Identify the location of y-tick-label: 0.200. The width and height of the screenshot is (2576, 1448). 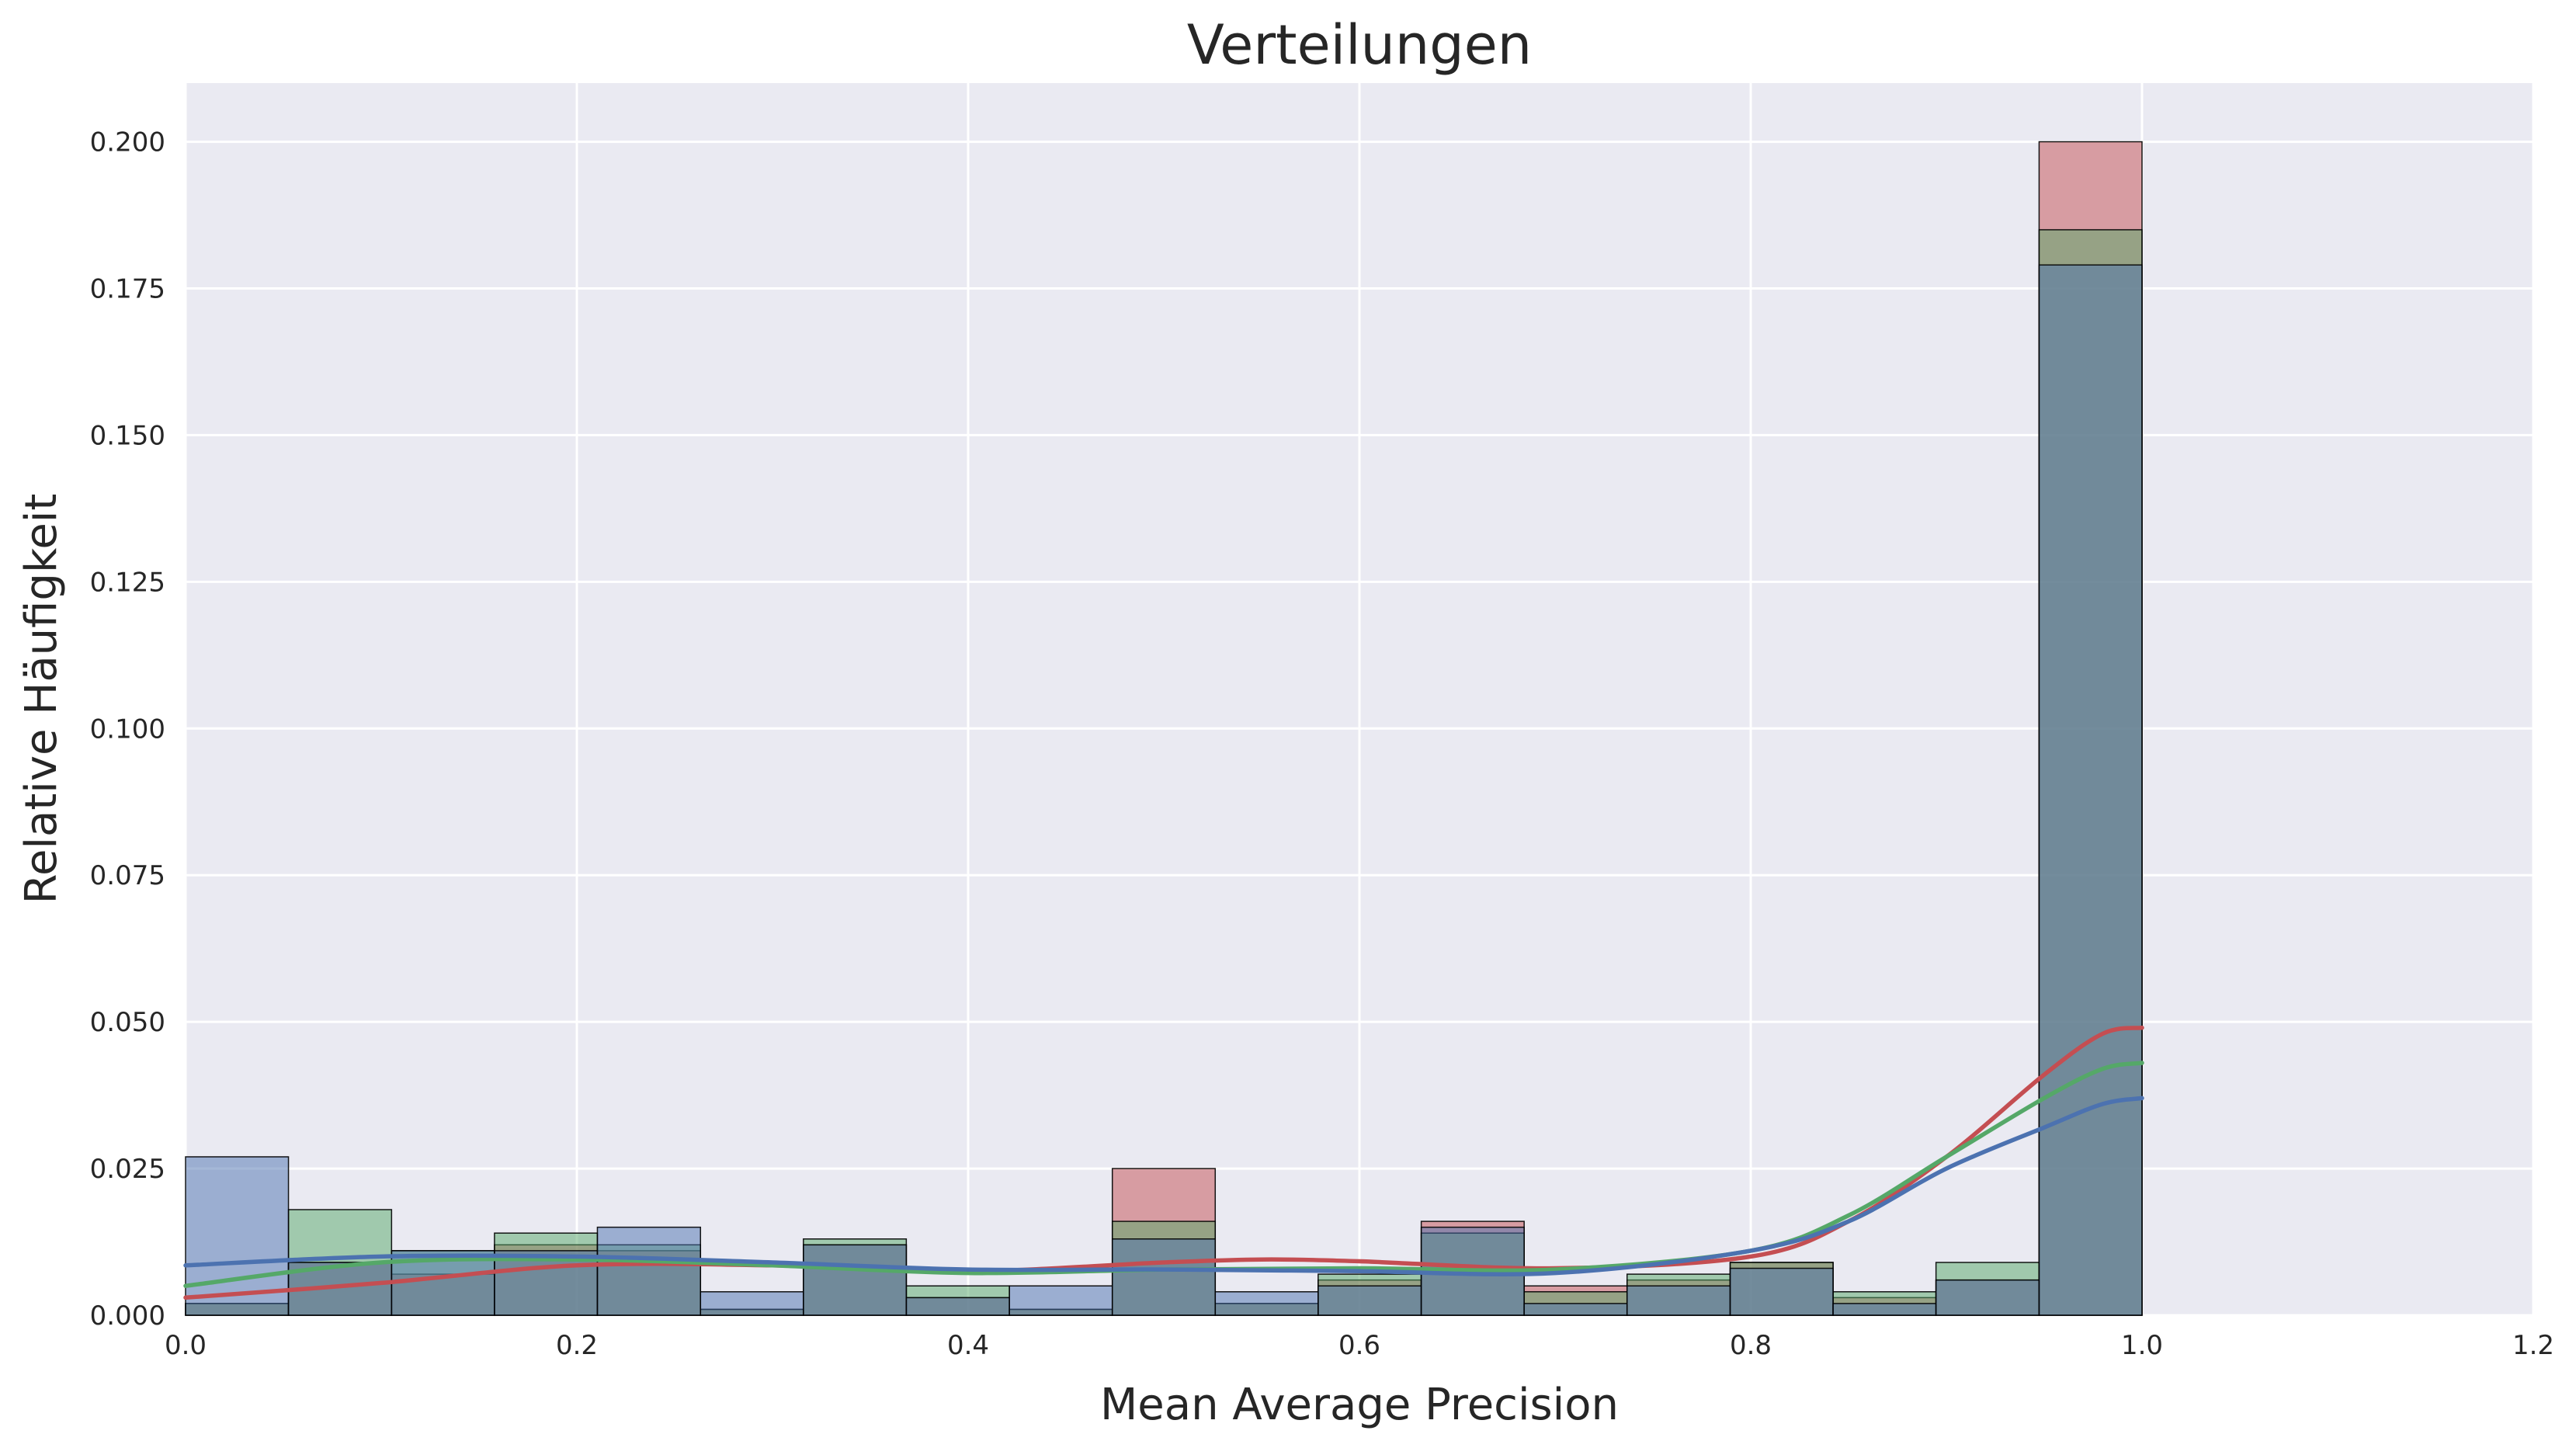
(127, 142).